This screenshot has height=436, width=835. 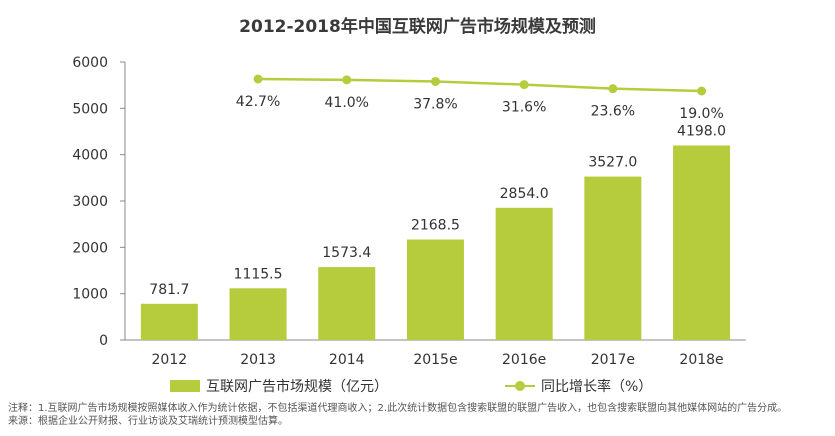 What do you see at coordinates (435, 289) in the screenshot?
I see `bar-2015e` at bounding box center [435, 289].